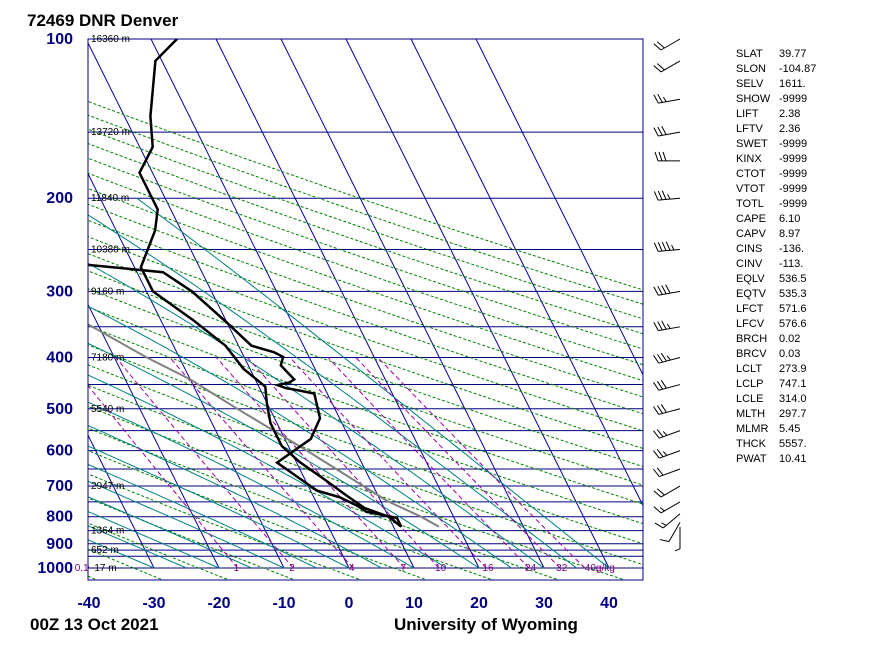 Image resolution: width=872 pixels, height=655 pixels. What do you see at coordinates (59, 544) in the screenshot?
I see `pressure-tick-label: 900` at bounding box center [59, 544].